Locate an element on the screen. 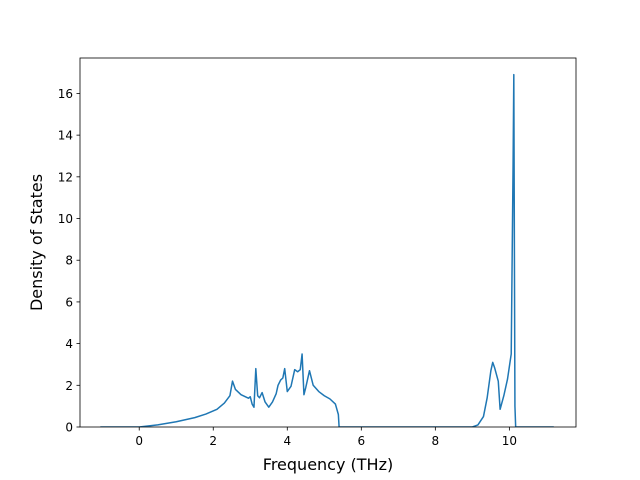 The width and height of the screenshot is (640, 480). y-tick-label: 10 is located at coordinates (65, 219).